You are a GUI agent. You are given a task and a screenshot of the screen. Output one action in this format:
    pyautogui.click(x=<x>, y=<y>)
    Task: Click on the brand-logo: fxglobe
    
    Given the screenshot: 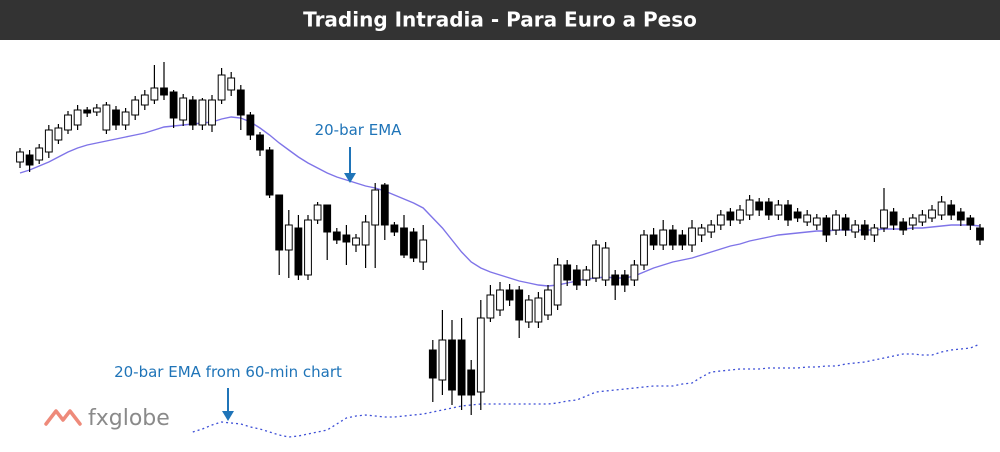 What is the action you would take?
    pyautogui.click(x=107, y=418)
    